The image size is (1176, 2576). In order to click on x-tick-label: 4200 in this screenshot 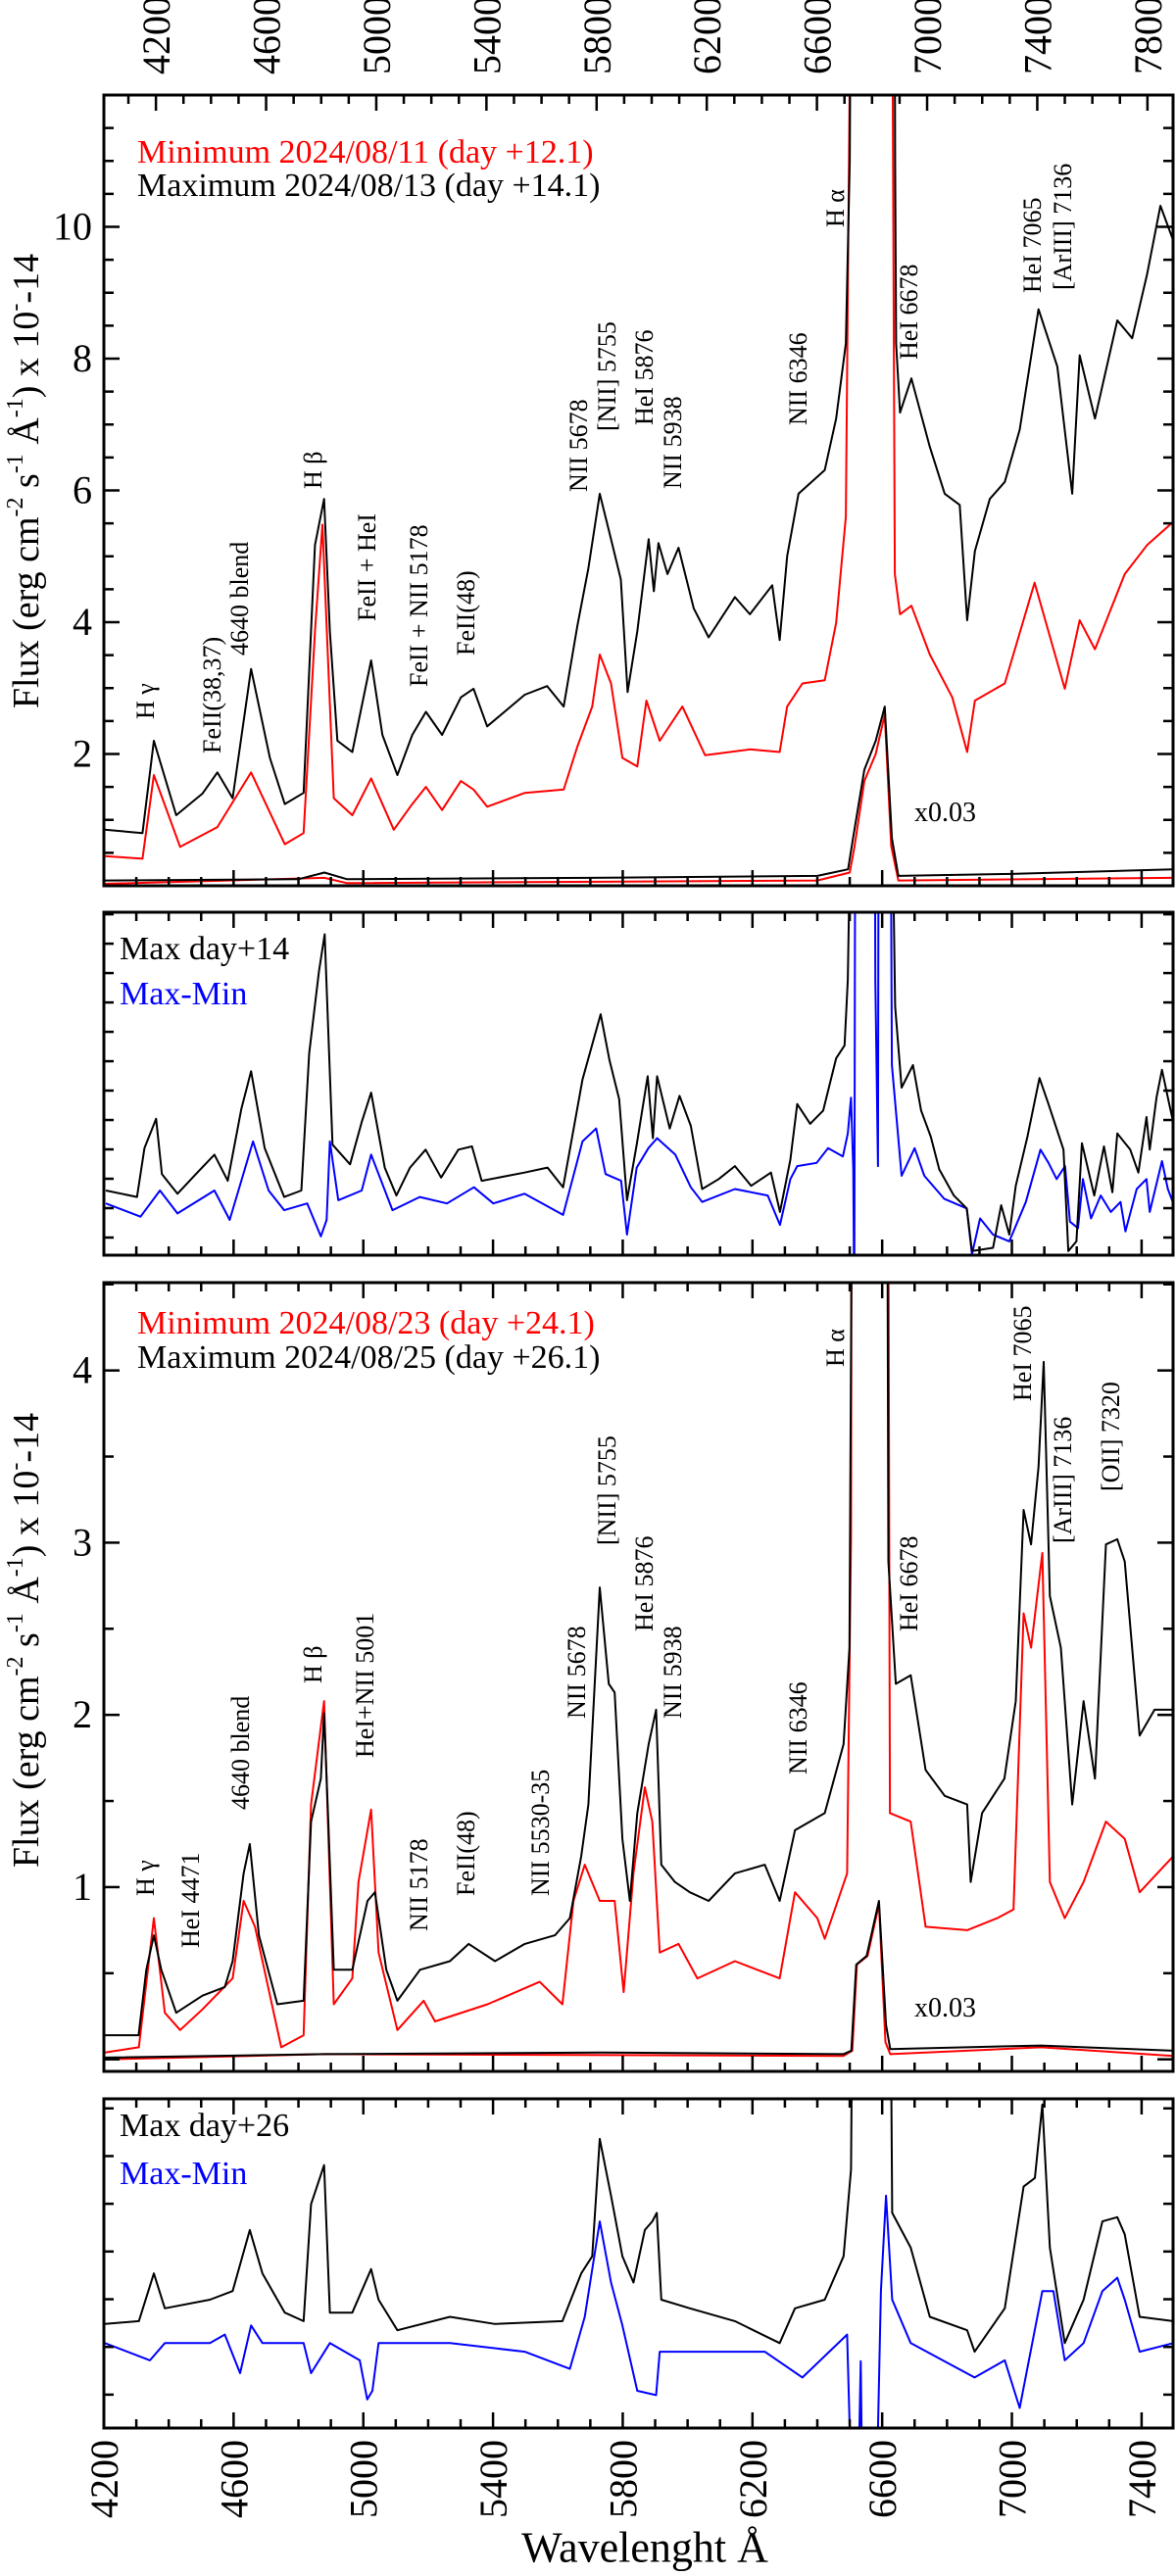, I will do `click(104, 2479)`.